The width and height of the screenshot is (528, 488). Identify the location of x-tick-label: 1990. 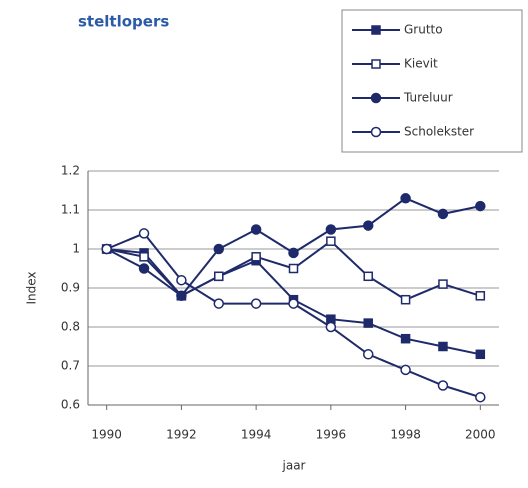
(106, 435).